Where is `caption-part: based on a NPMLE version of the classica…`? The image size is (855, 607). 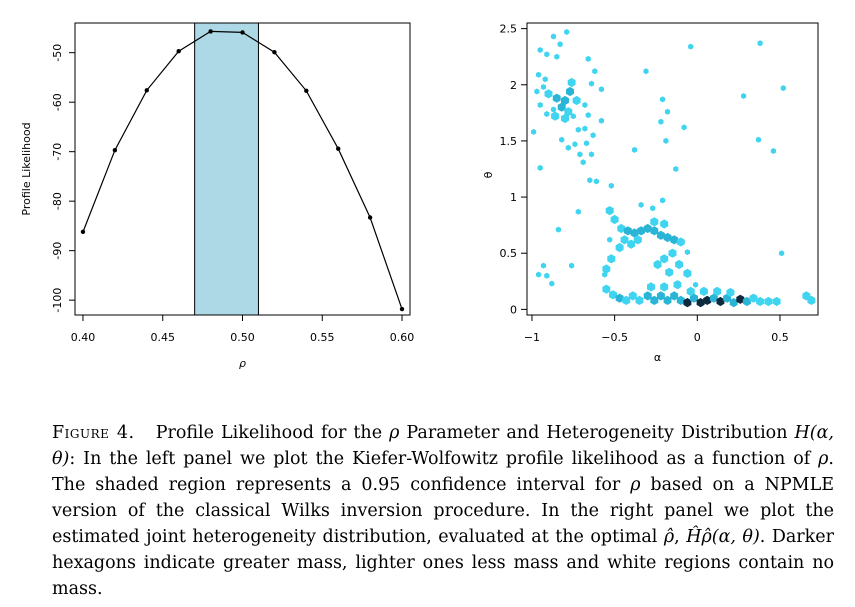
caption-part: based on a NPMLE version of the classica… is located at coordinates (443, 511).